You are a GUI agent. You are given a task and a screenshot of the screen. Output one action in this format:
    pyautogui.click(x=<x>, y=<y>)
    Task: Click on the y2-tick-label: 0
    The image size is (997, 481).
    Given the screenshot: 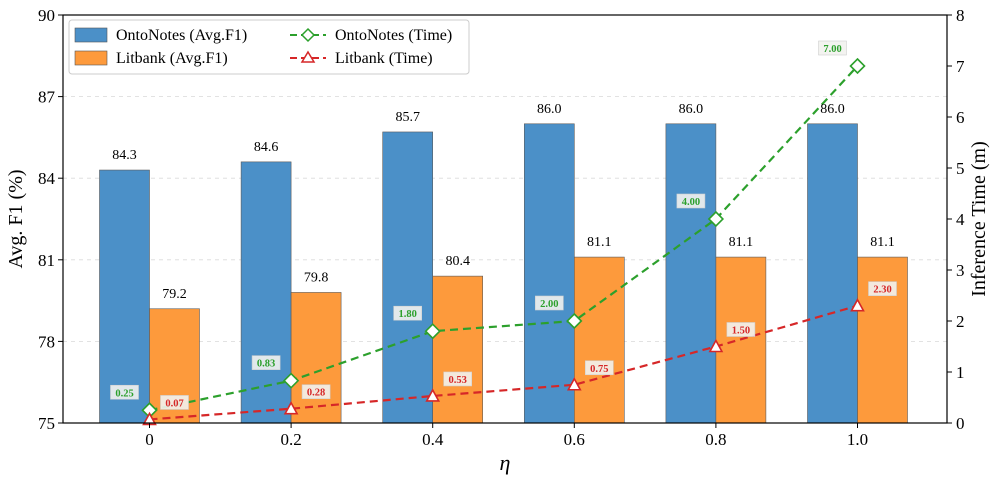 What is the action you would take?
    pyautogui.click(x=960, y=423)
    